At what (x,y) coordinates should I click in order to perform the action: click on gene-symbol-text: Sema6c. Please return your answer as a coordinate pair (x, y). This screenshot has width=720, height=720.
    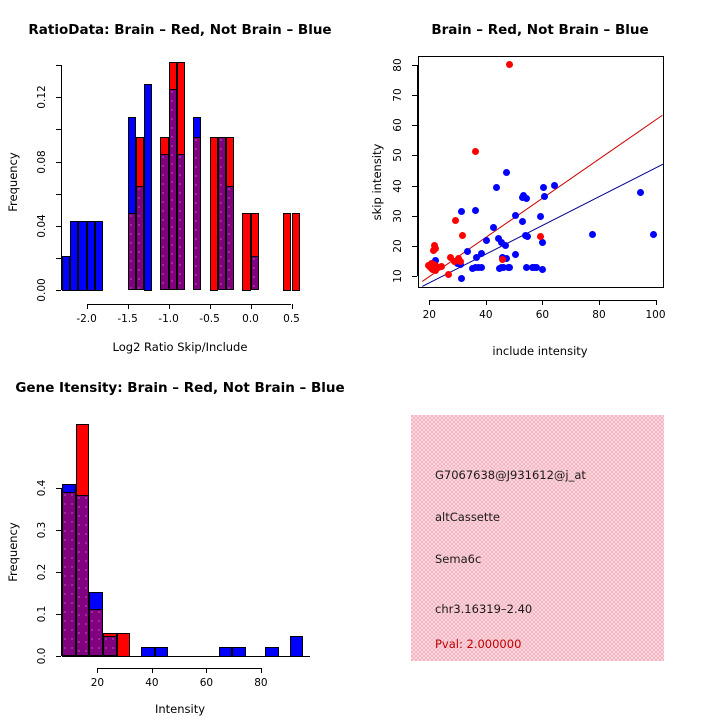
    Looking at the image, I should click on (458, 559).